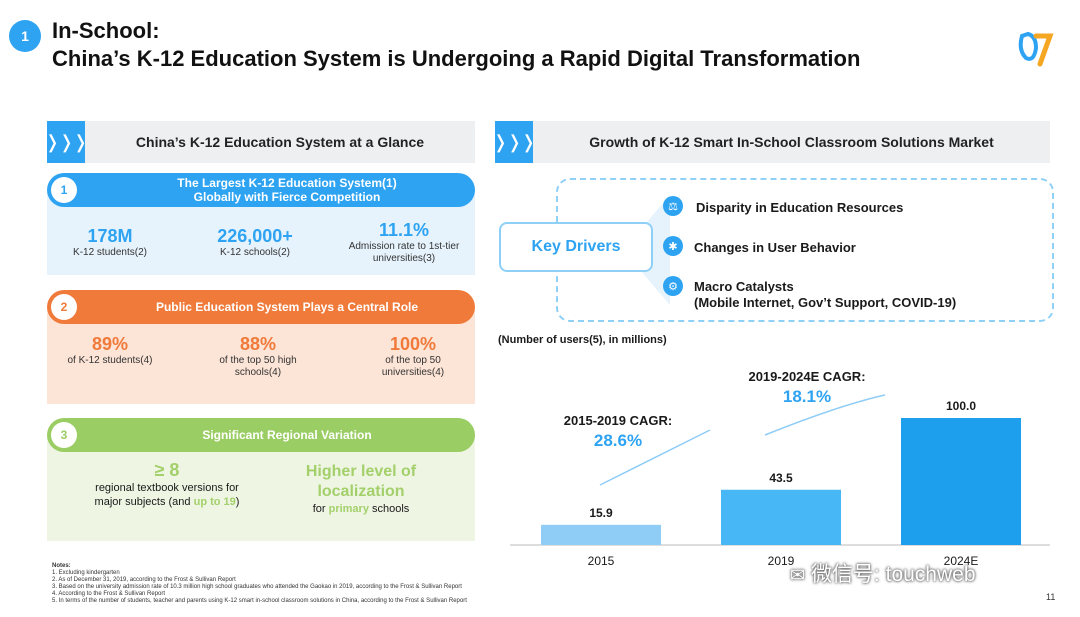  What do you see at coordinates (64, 307) in the screenshot?
I see `section2-number: 2` at bounding box center [64, 307].